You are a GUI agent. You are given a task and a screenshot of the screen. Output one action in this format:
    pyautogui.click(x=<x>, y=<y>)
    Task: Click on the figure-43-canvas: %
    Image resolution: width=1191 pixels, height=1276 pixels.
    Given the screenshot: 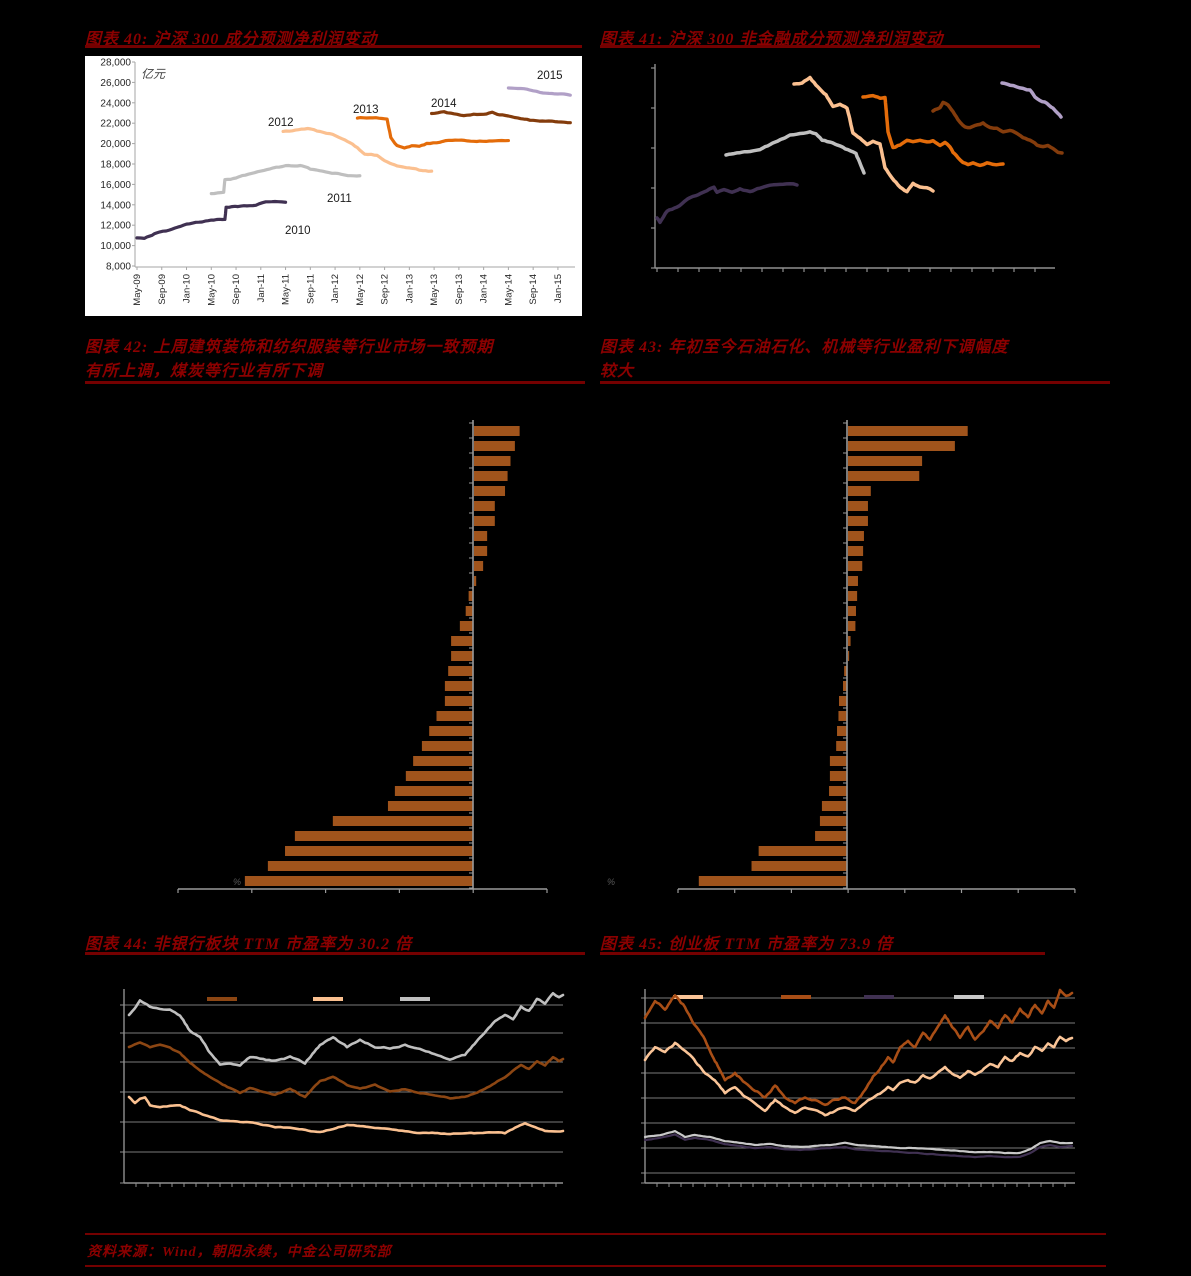 What is the action you would take?
    pyautogui.click(x=841, y=656)
    